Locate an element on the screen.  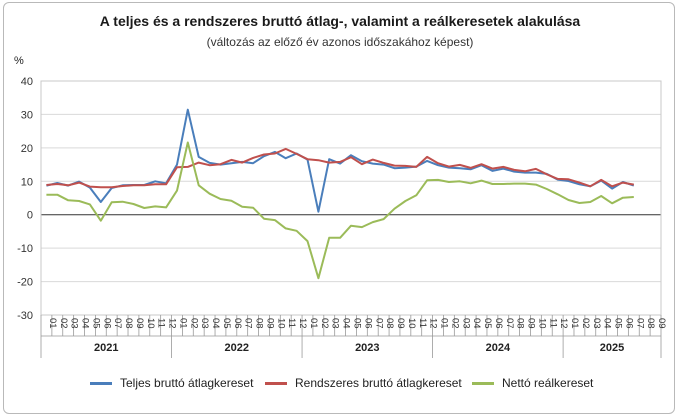
y-tick-label: -20 is located at coordinates (25, 283).